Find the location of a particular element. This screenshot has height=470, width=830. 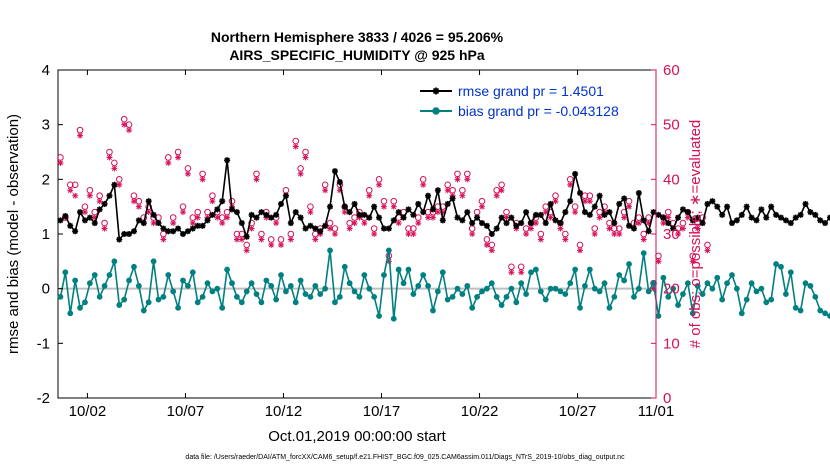

y-right-tick-label: 20 is located at coordinates (671, 289).